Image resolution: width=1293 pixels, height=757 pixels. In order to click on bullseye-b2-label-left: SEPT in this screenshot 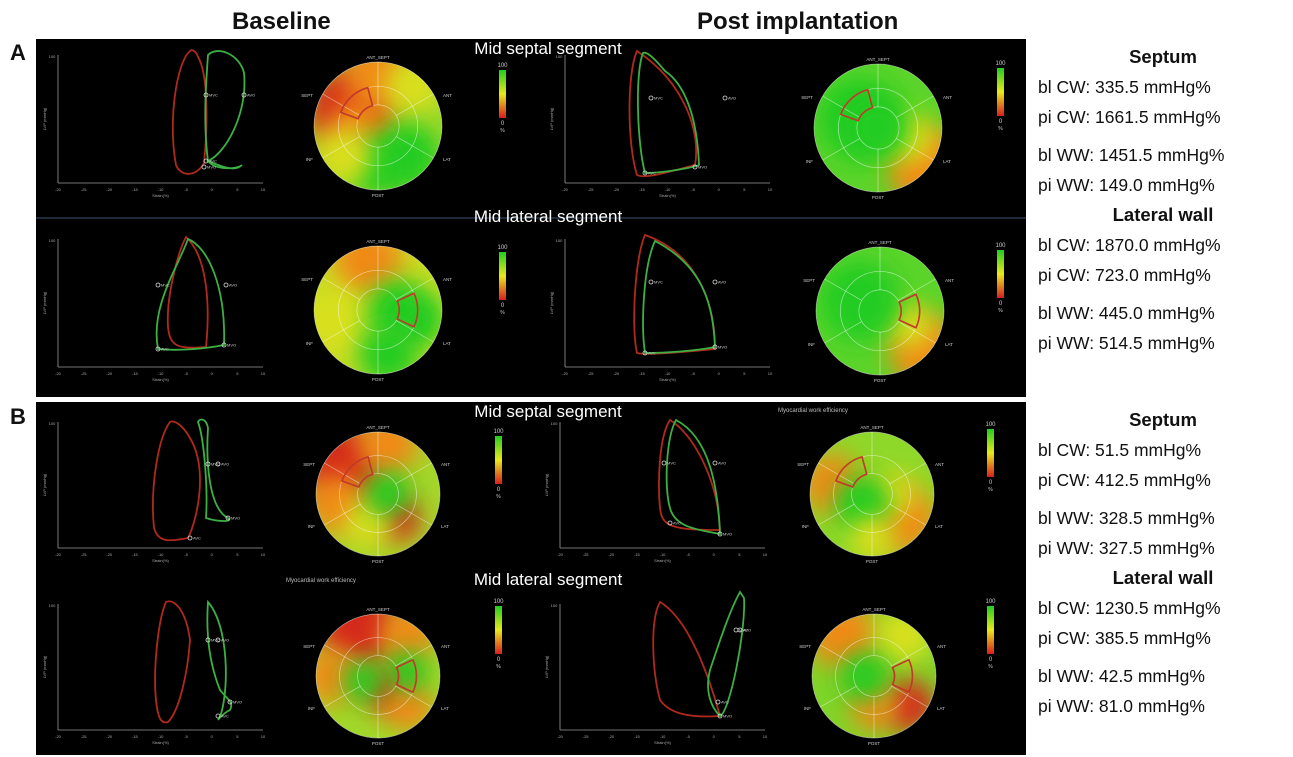, I will do `click(803, 464)`.